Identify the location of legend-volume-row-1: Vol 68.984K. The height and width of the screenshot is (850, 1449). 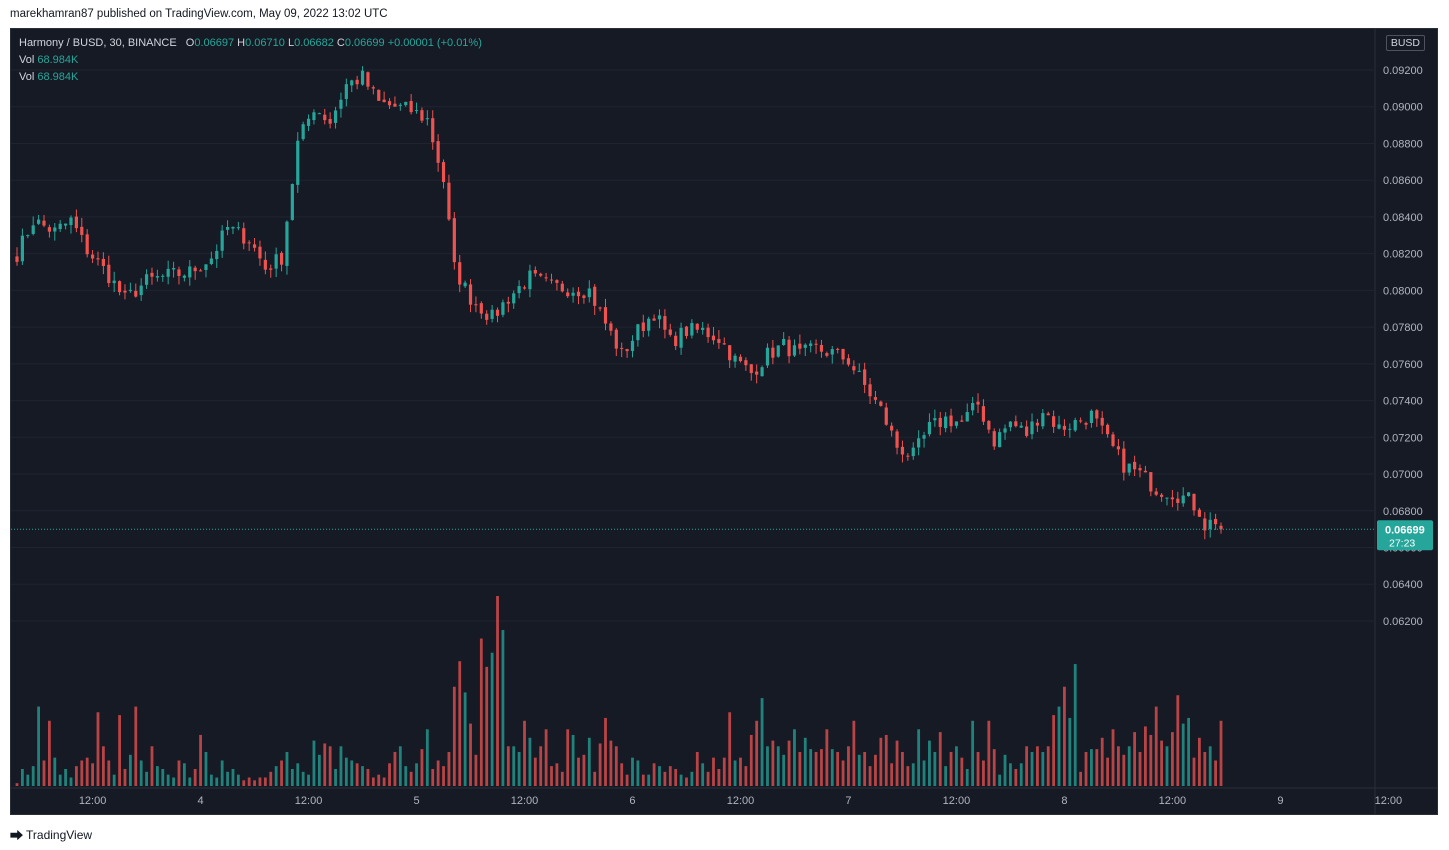
(250, 60).